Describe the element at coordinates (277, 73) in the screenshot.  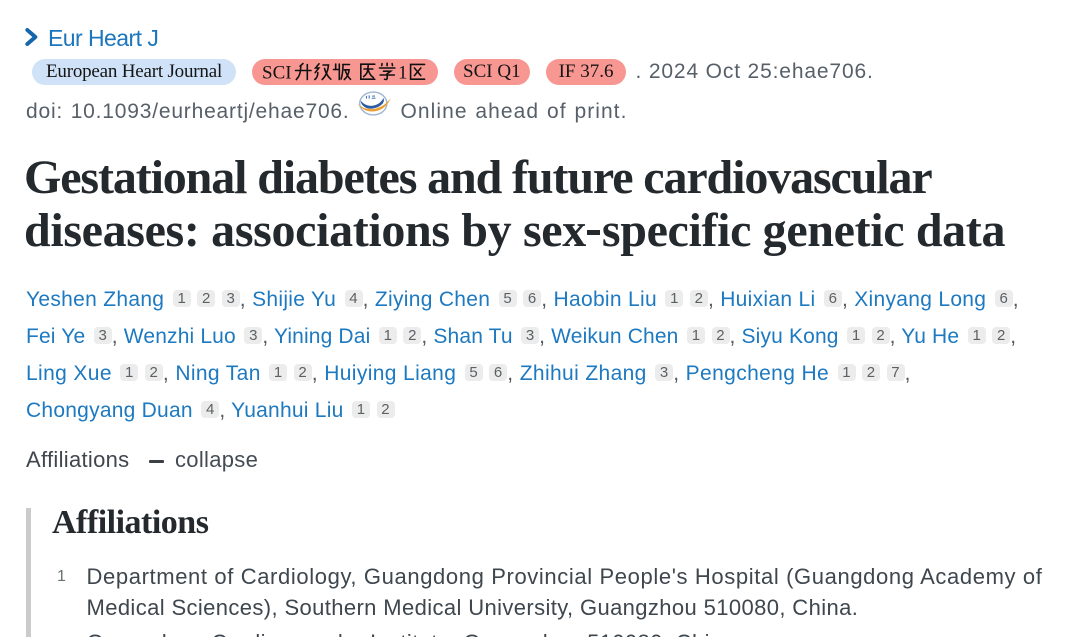
I see `svg-text: SCI` at that location.